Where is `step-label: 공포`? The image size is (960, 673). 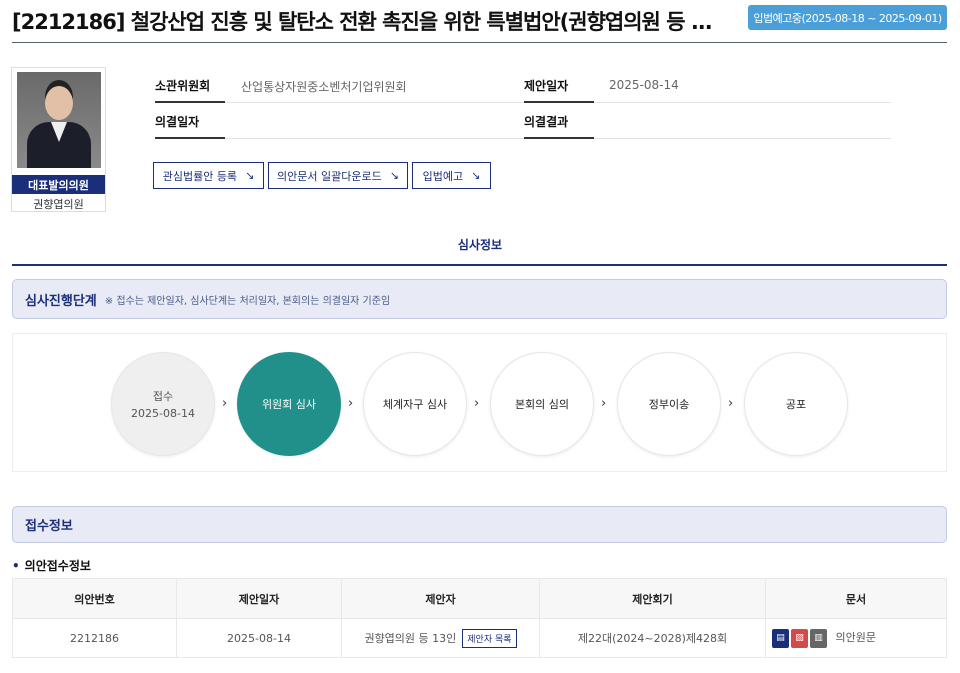 step-label: 공포 is located at coordinates (796, 404).